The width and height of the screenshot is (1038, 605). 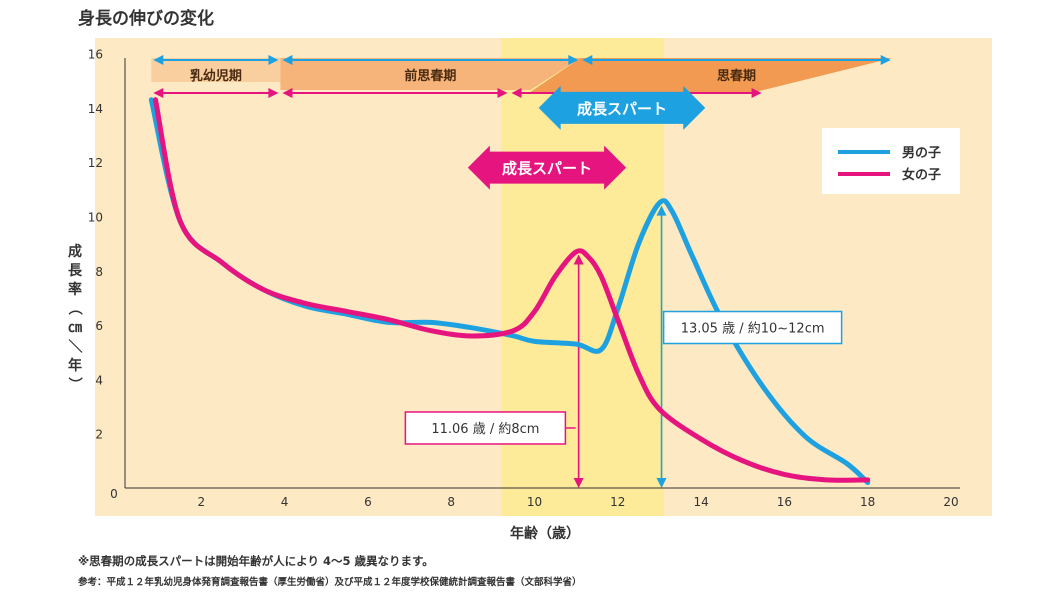 What do you see at coordinates (700, 502) in the screenshot?
I see `x-tick-label: 14` at bounding box center [700, 502].